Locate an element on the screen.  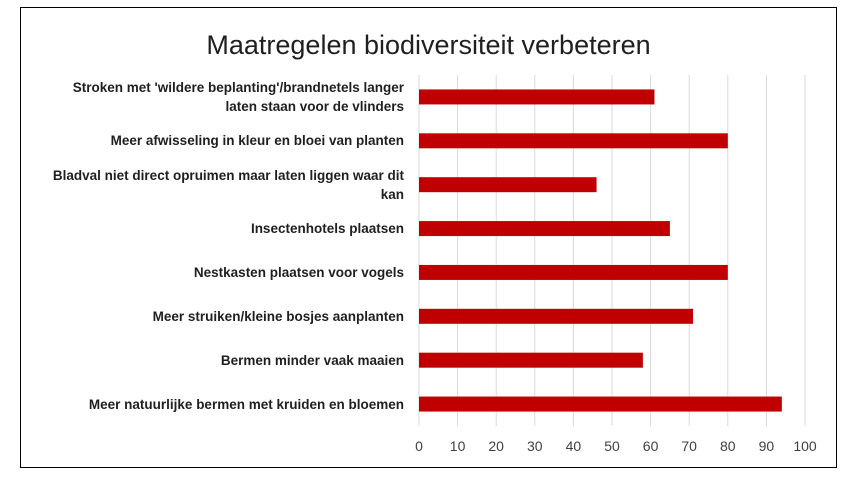
category-label-line: Meer struiken/kleine bosjes aanplanten is located at coordinates (278, 316).